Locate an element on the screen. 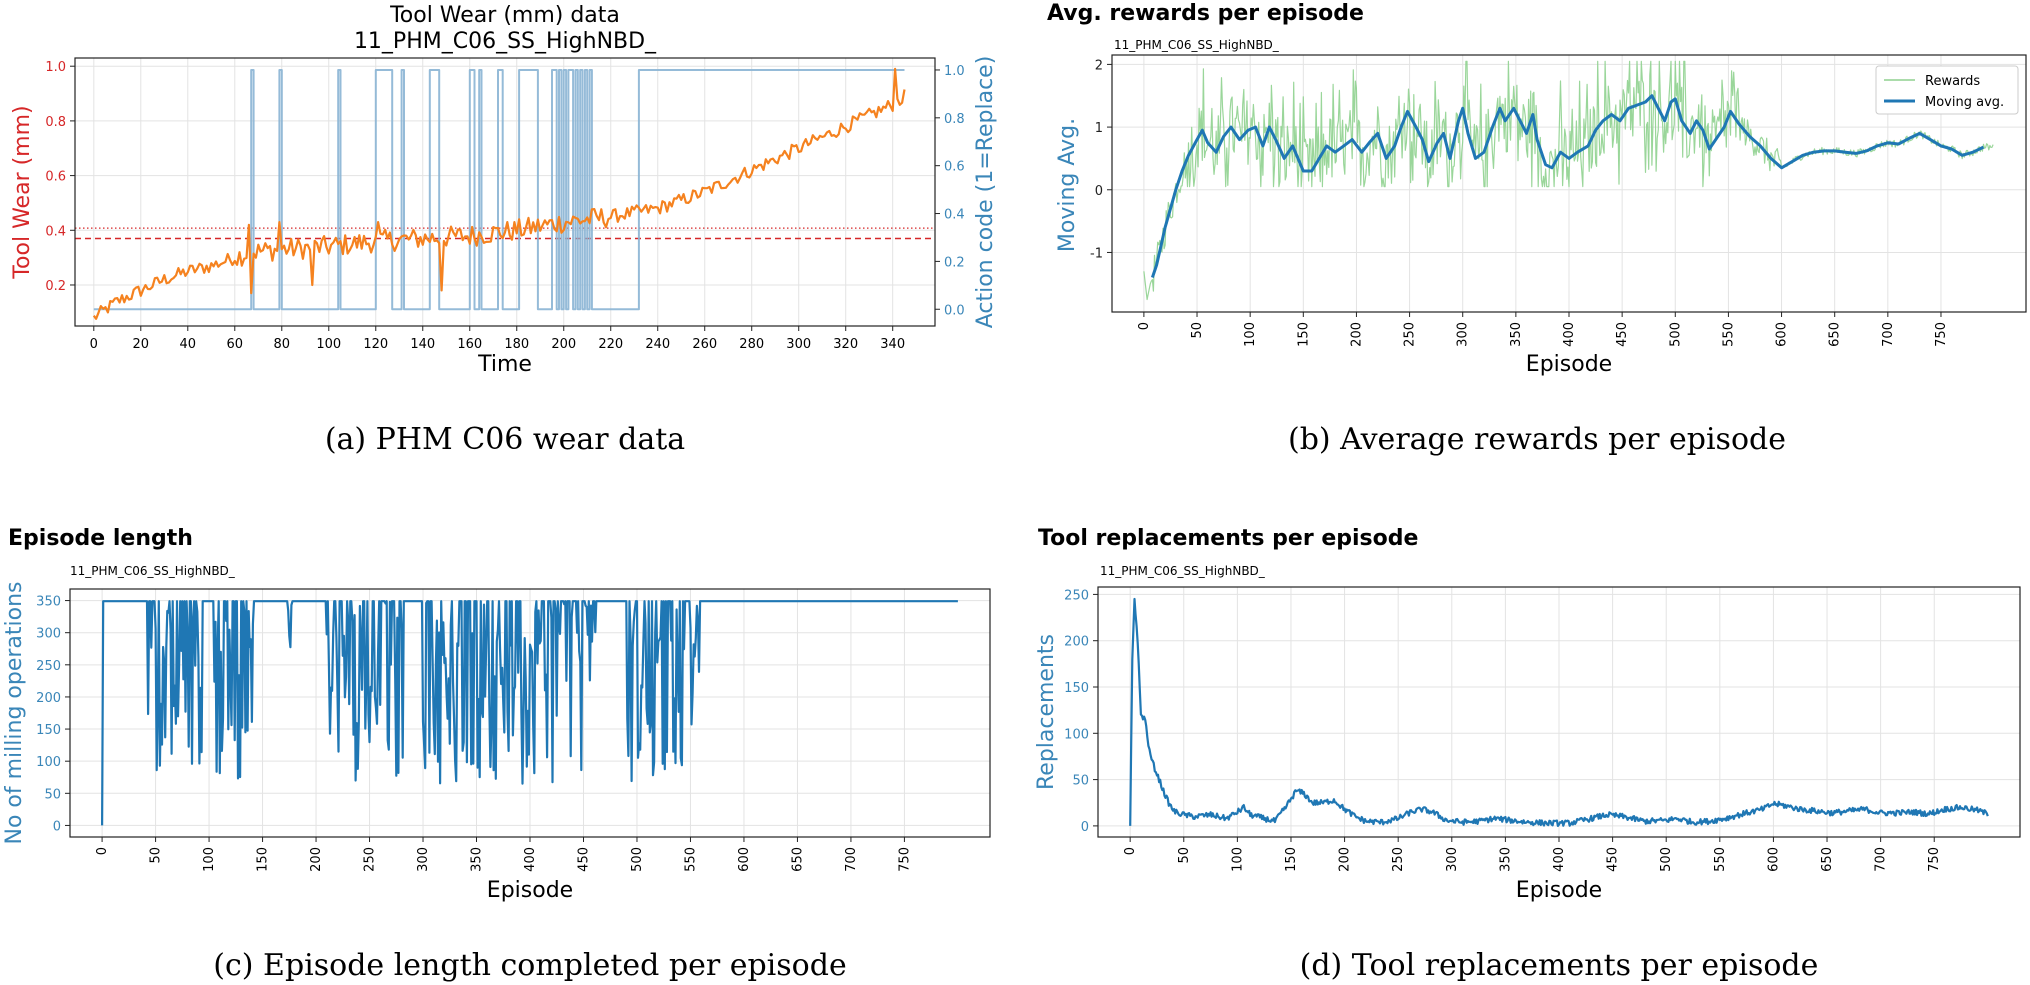  panel-b-xtick-label: 150 is located at coordinates (1303, 334).